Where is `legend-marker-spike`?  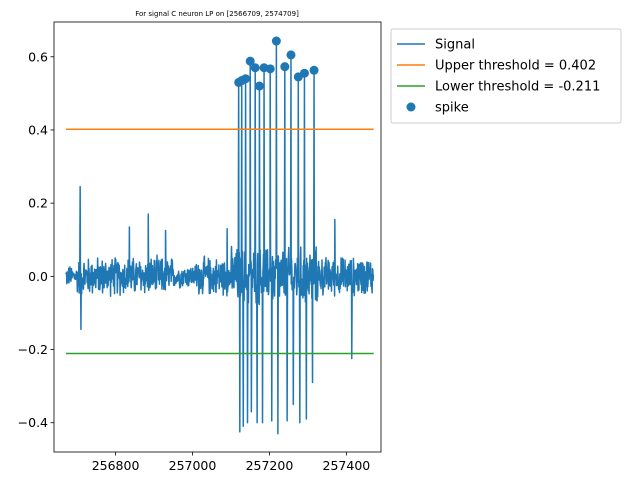 legend-marker-spike is located at coordinates (411, 107).